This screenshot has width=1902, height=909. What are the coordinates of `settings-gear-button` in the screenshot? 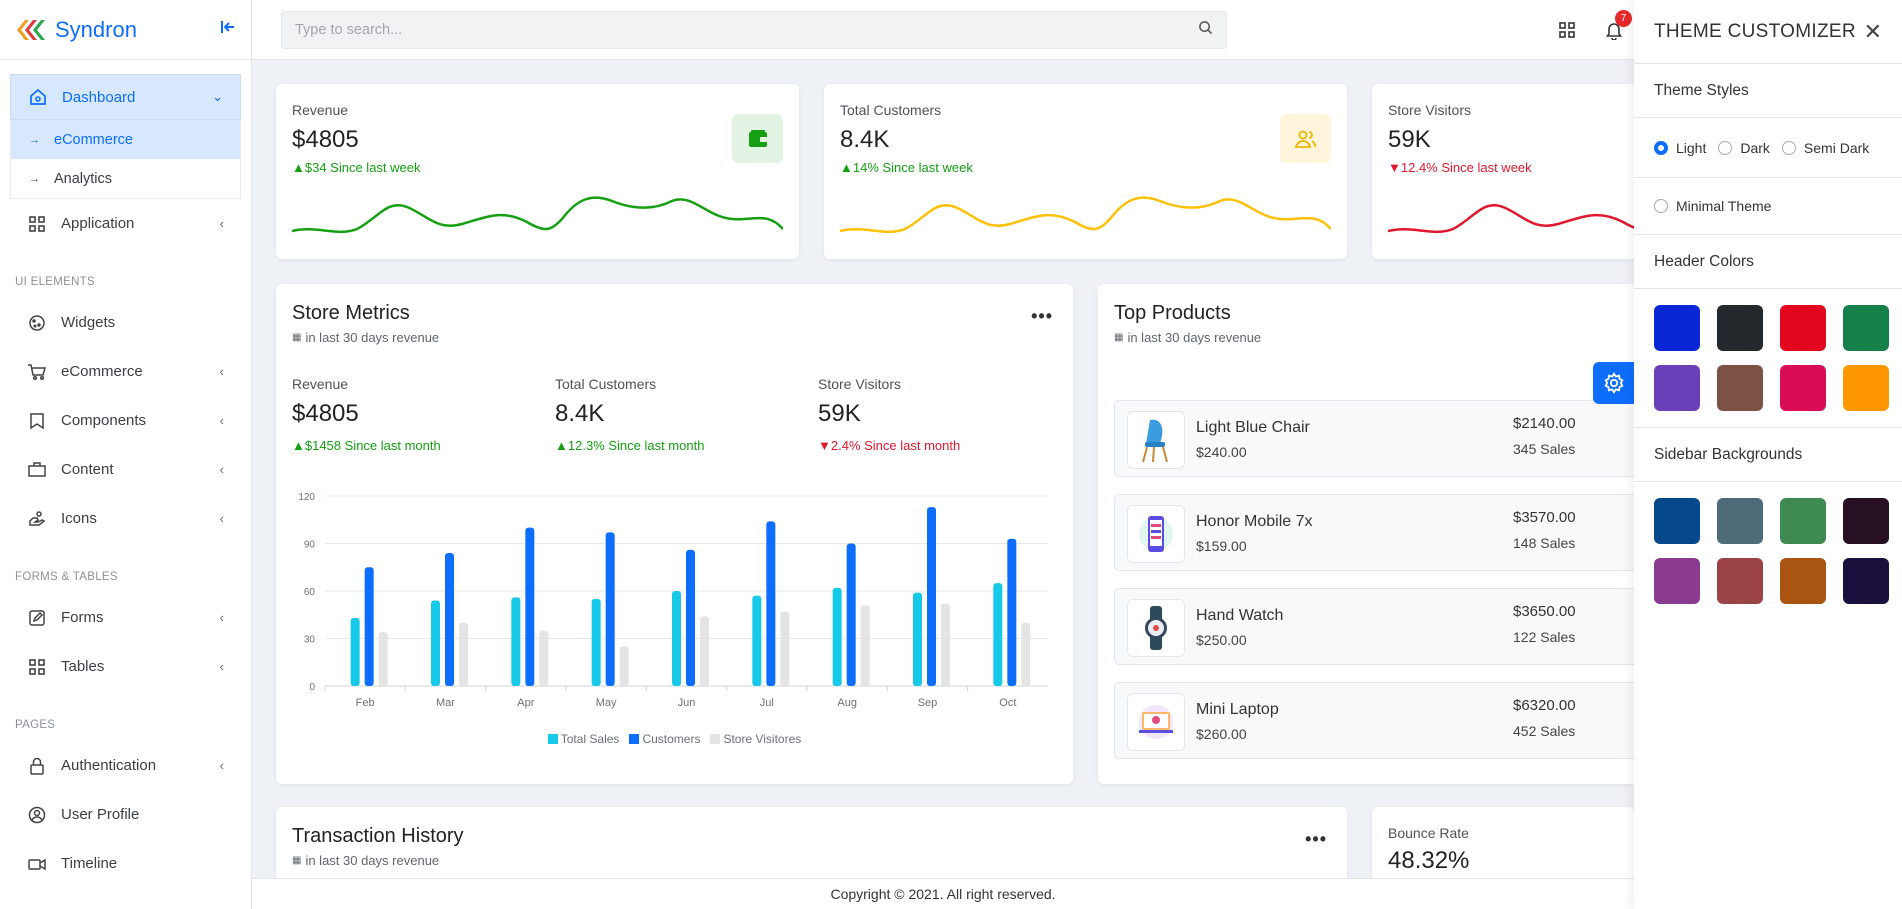 It's located at (1614, 383).